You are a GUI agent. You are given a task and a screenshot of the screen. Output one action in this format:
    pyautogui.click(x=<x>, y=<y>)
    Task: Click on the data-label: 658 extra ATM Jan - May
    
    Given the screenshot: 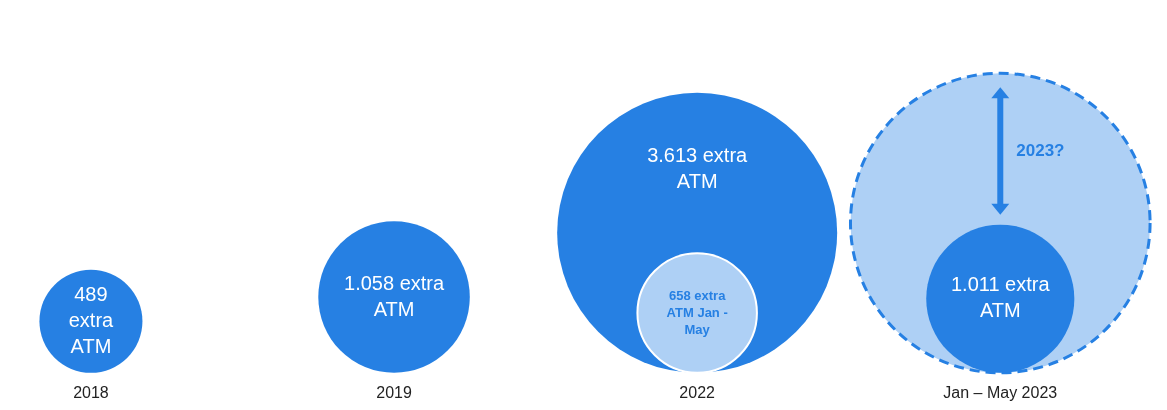 What is the action you would take?
    pyautogui.click(x=697, y=312)
    